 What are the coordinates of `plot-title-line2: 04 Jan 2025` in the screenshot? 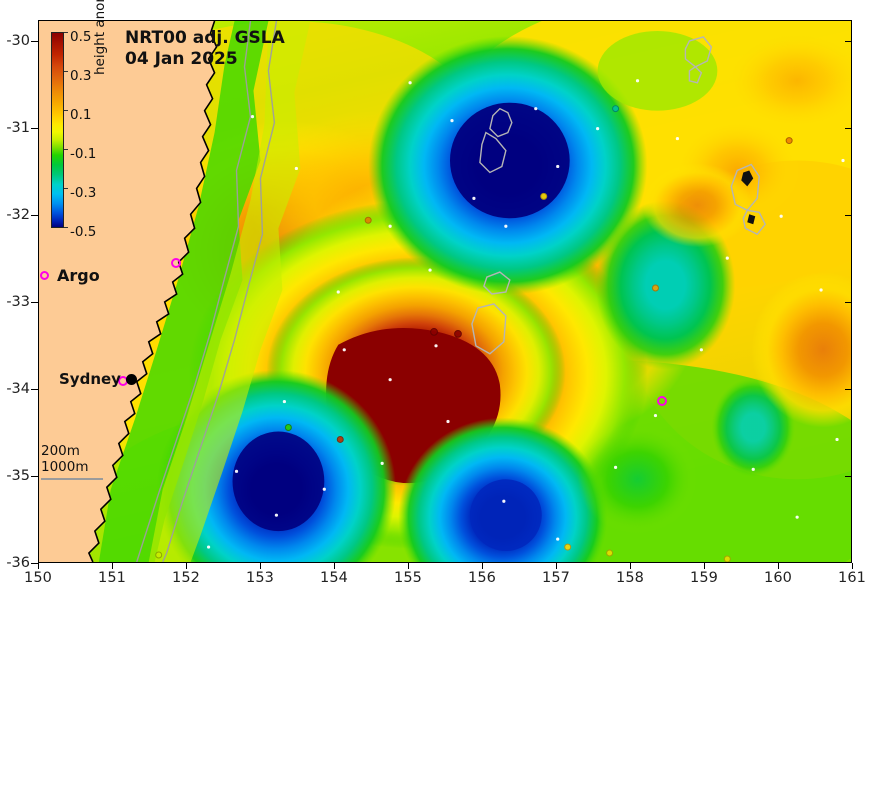 It's located at (181, 59).